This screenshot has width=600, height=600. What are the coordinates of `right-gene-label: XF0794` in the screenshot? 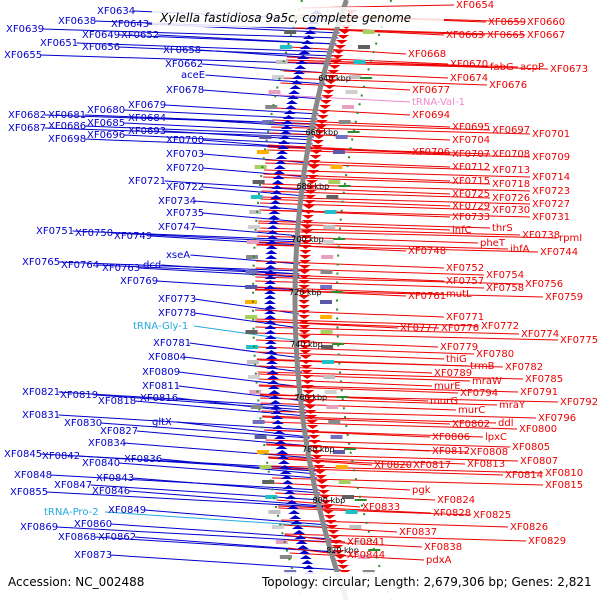 It's located at (479, 393).